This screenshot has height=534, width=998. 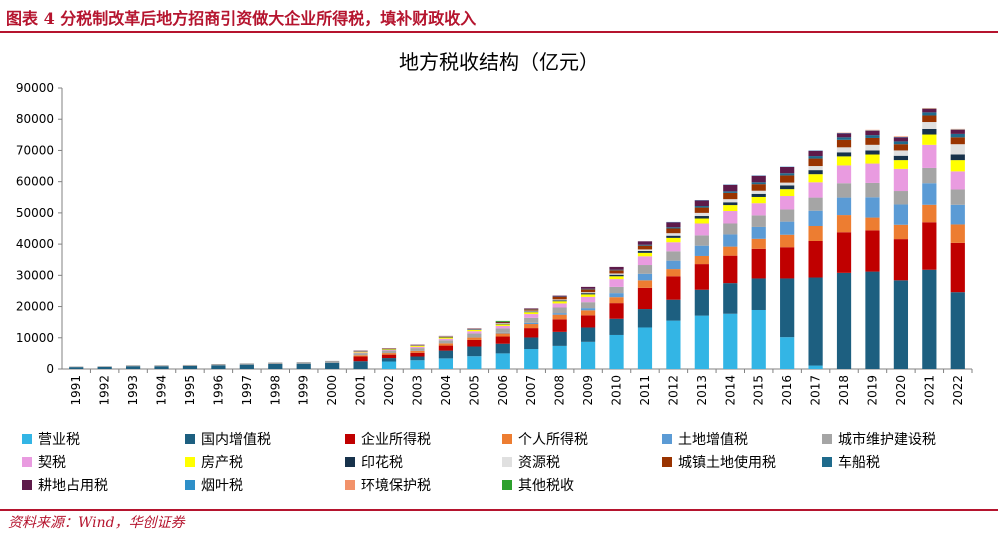 I want to click on legend-label: 企业所得税, so click(x=396, y=440).